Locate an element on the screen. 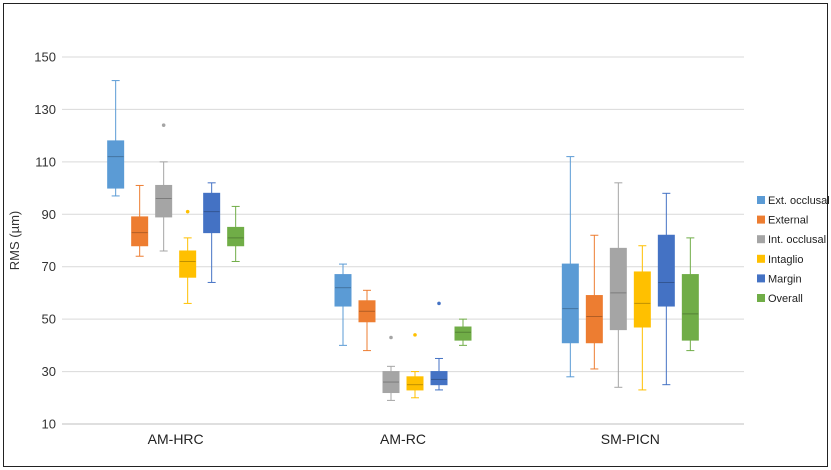 This screenshot has width=831, height=470. x-axis: AM-HRC AM-RC SM-PICN is located at coordinates (404, 439).